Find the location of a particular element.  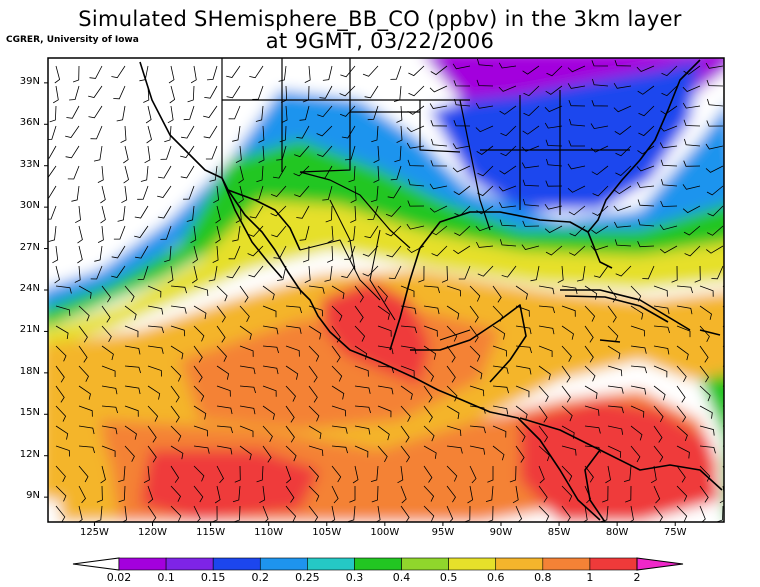

lat-label: 24N is located at coordinates (29, 288).